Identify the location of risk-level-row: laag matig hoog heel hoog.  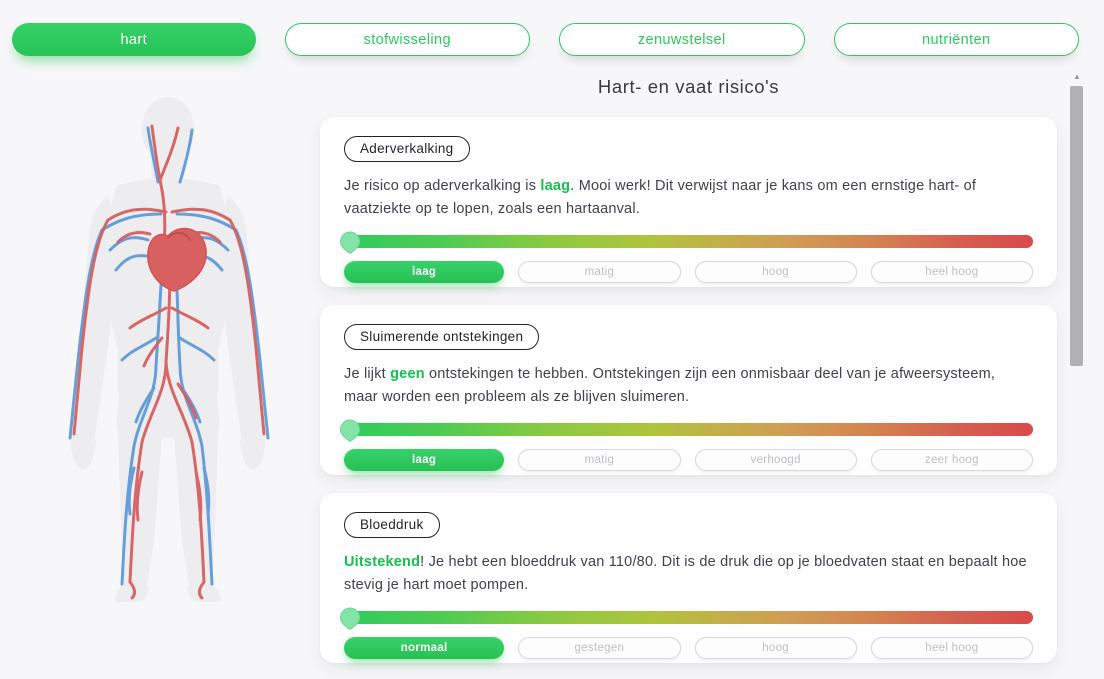
(688, 271).